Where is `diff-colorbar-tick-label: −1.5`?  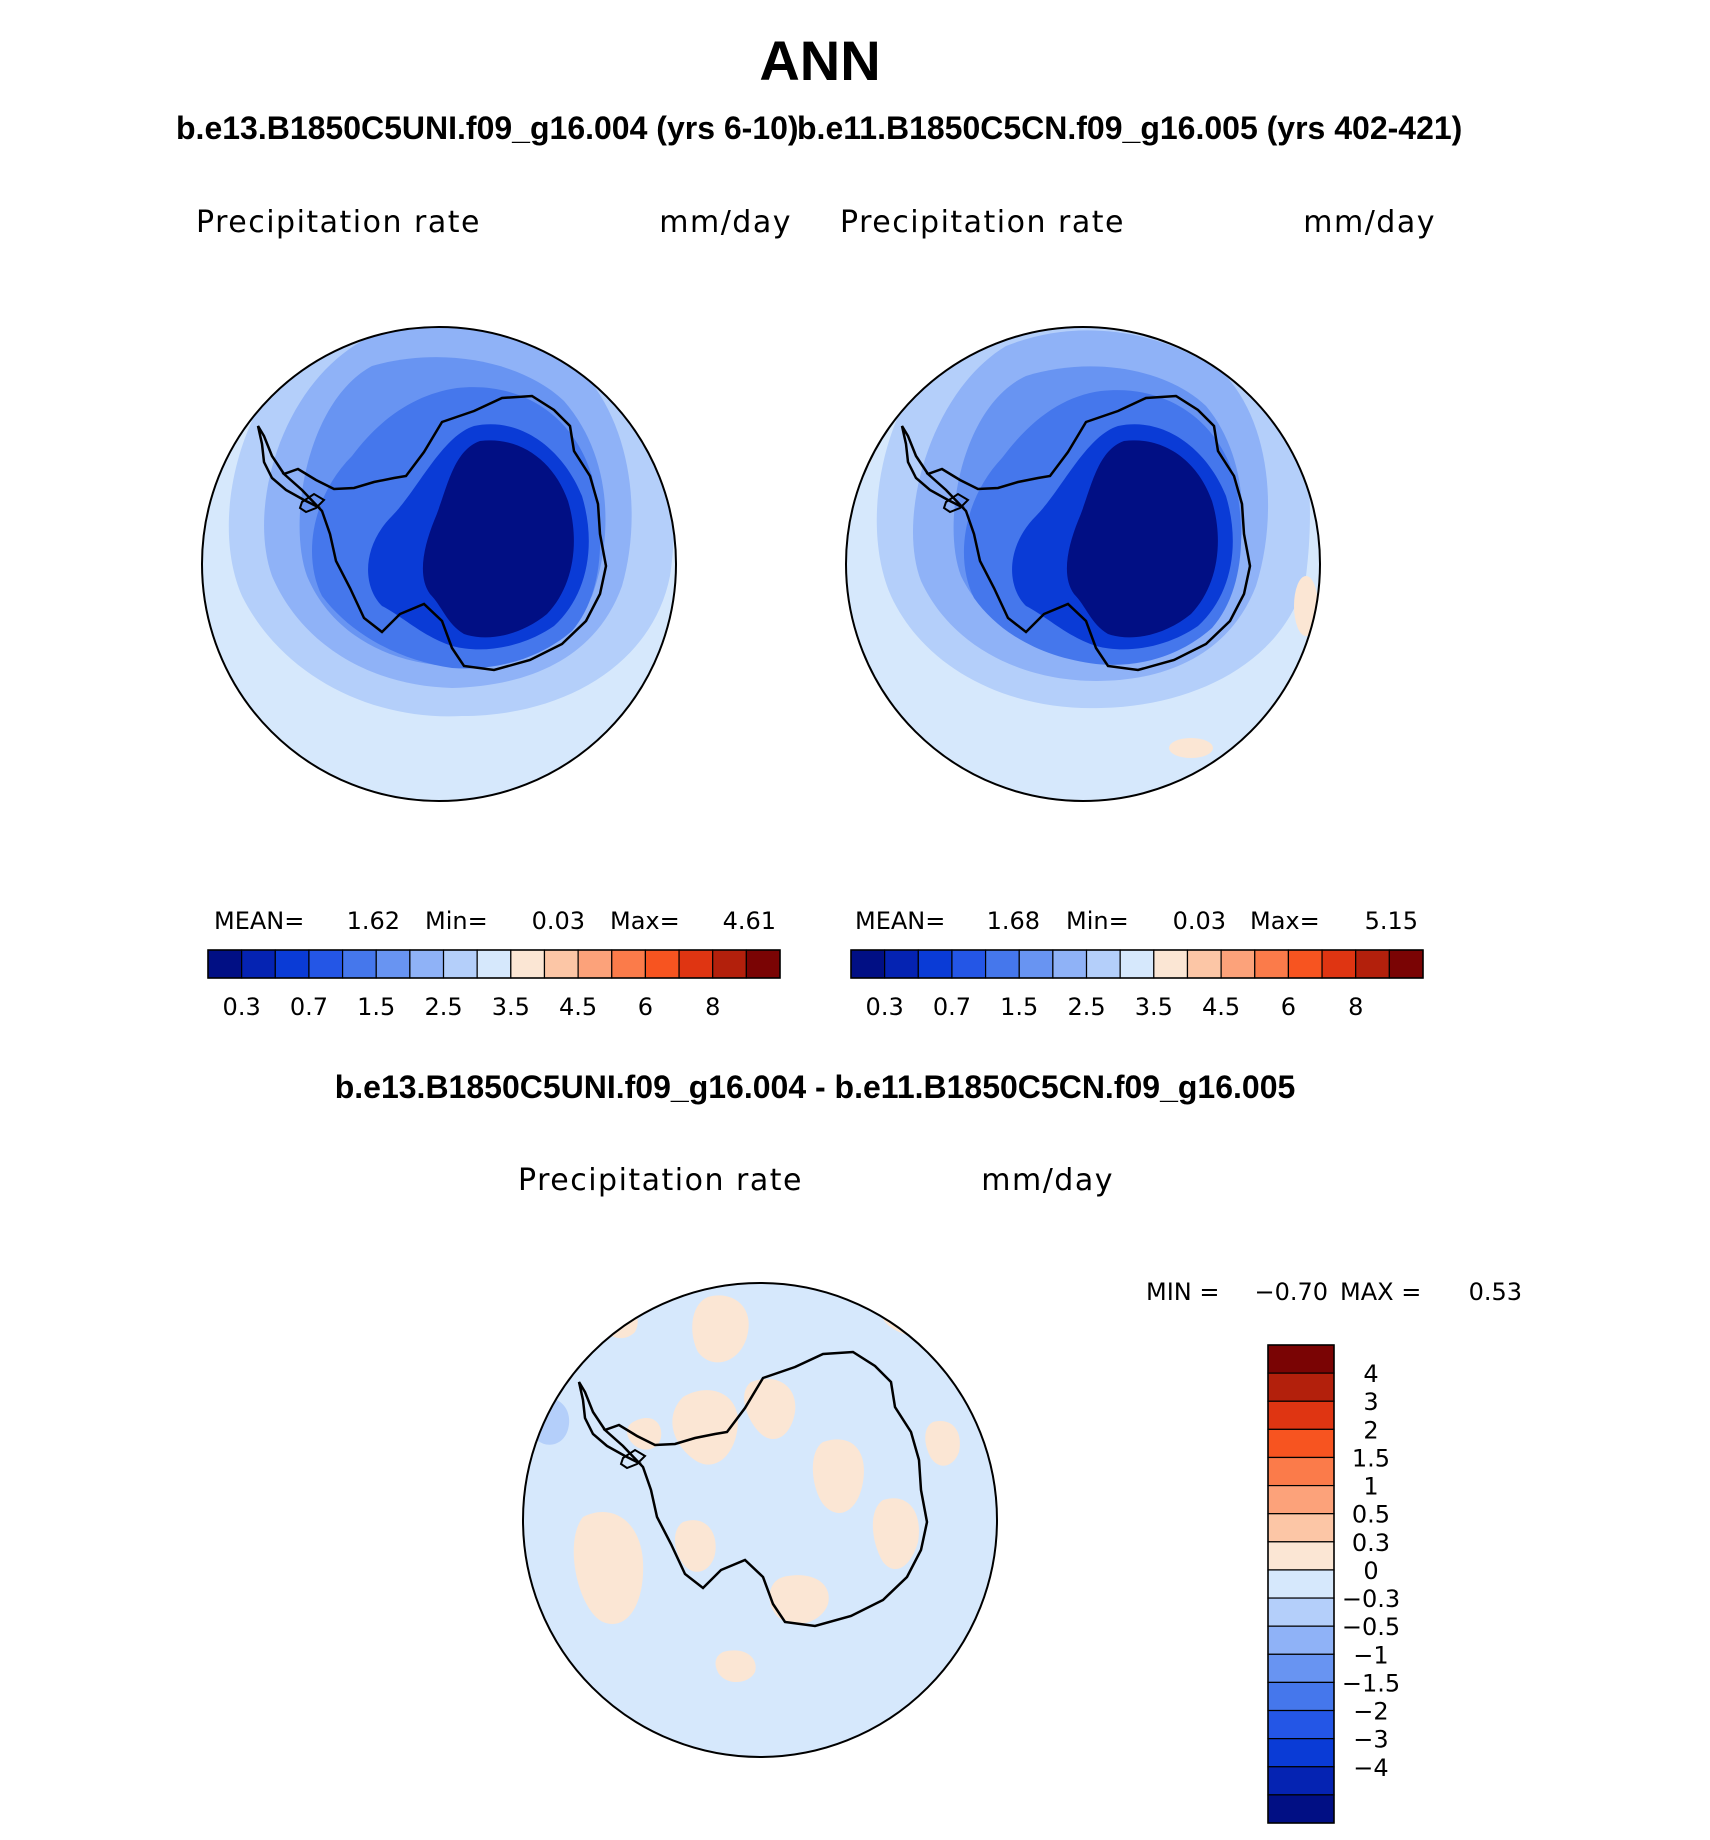 diff-colorbar-tick-label: −1.5 is located at coordinates (1371, 1683).